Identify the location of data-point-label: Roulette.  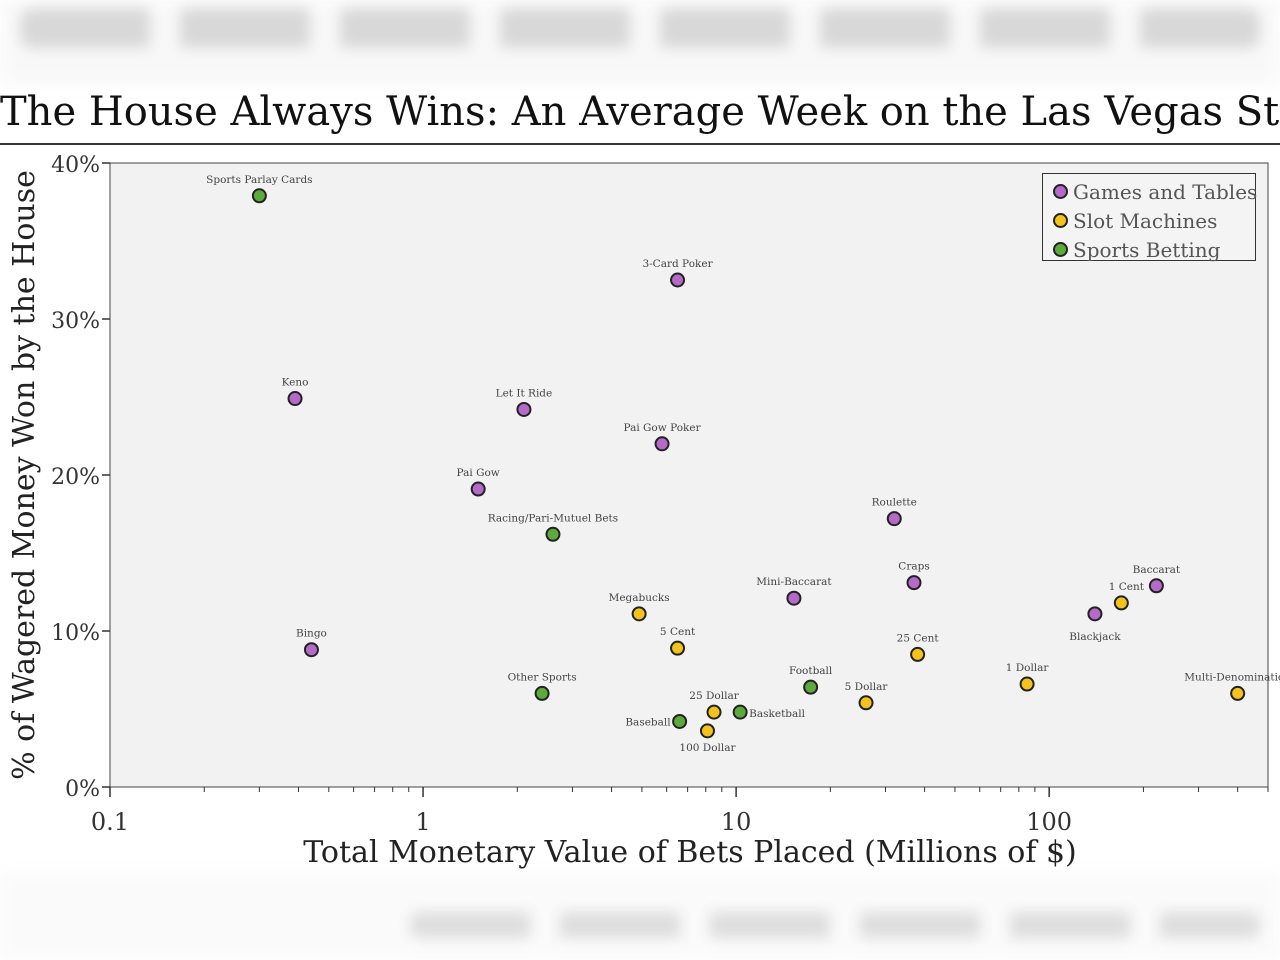
(894, 503).